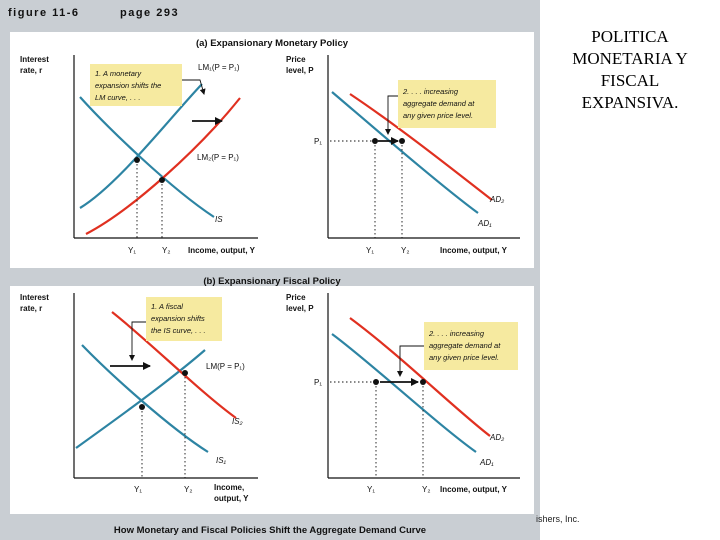  I want to click on panel-a-right-note-box, so click(447, 104).